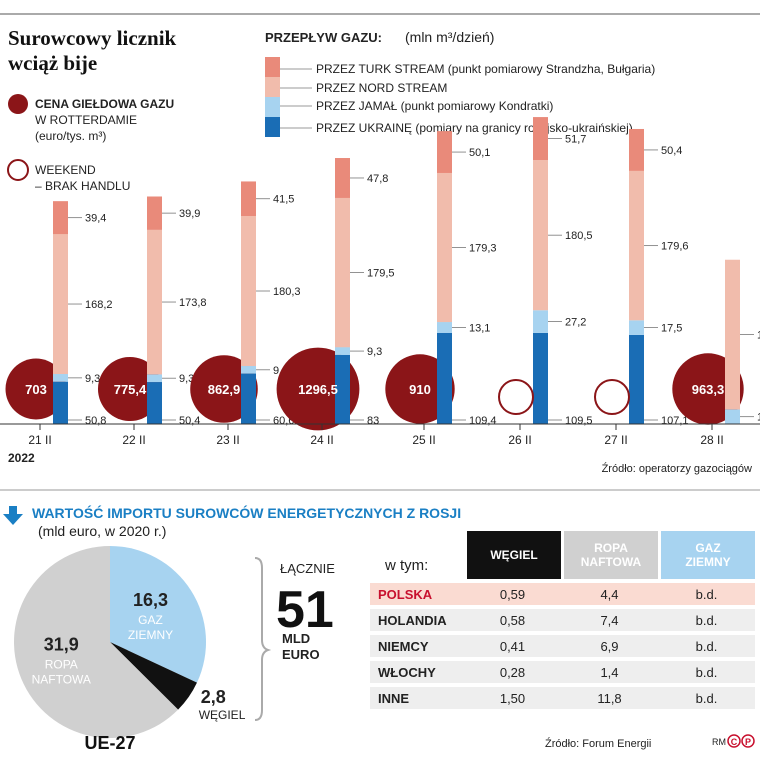 The image size is (760, 760). What do you see at coordinates (562, 646) in the screenshot?
I see `table-row: NIEMCY 0,41 6,9 b.d.` at bounding box center [562, 646].